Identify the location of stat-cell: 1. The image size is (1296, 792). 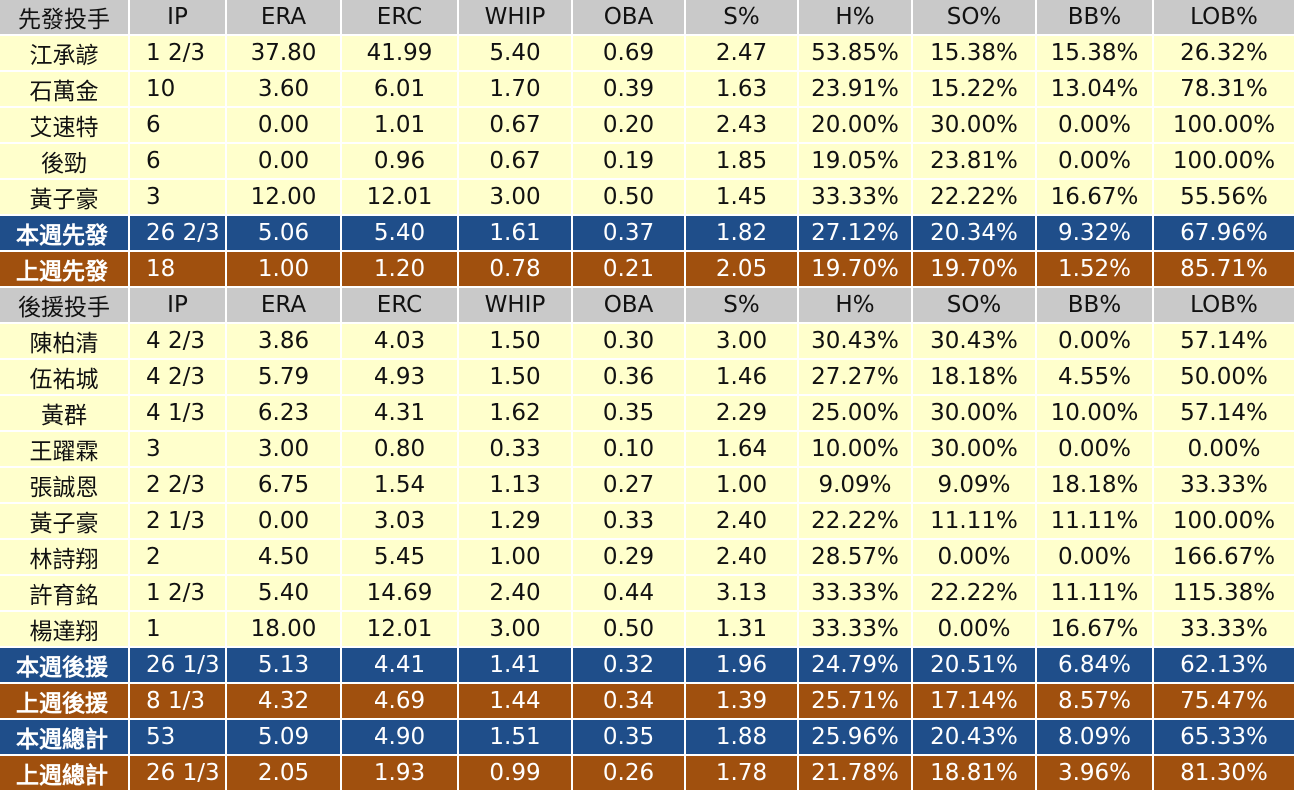
(178, 630).